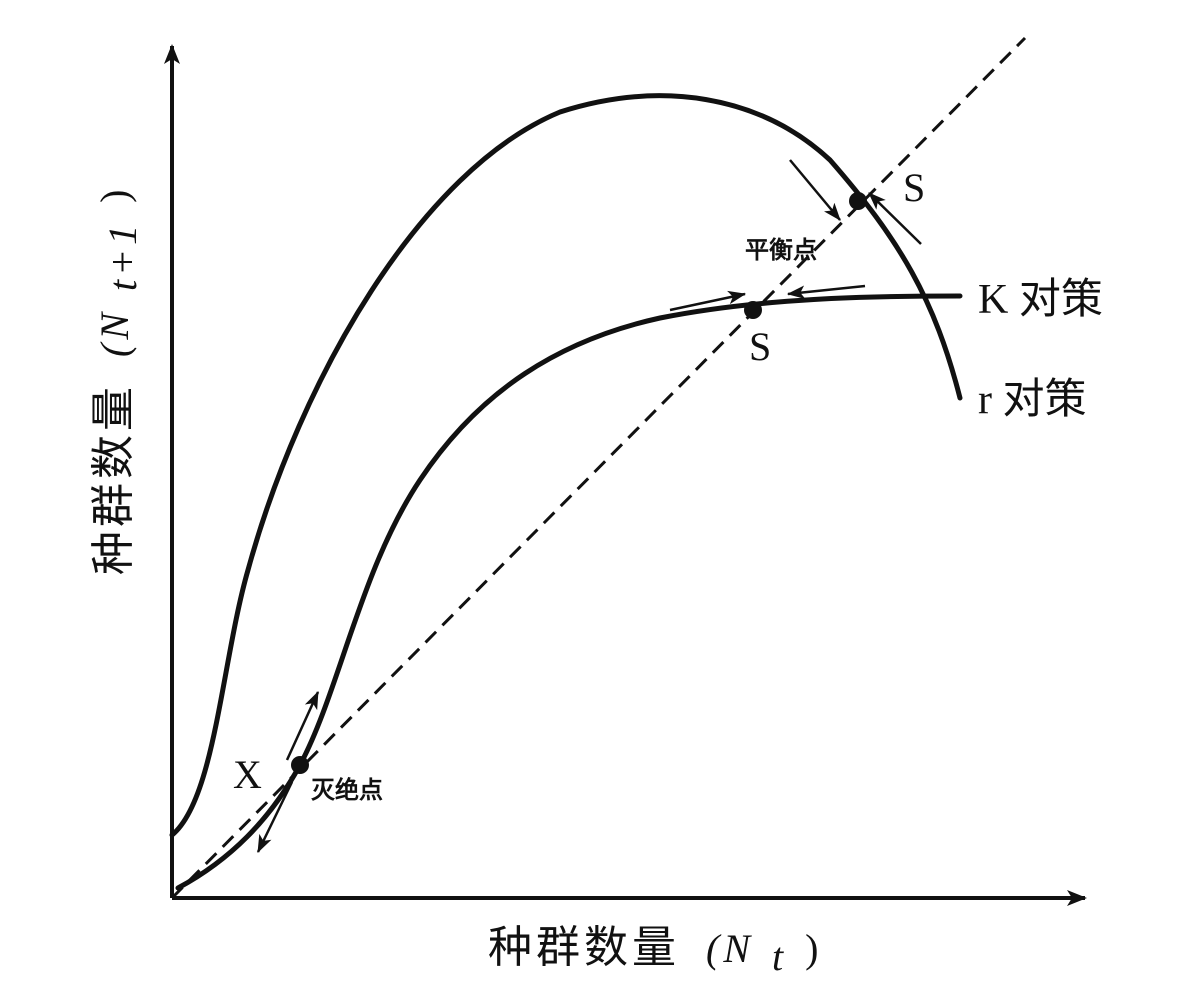 The height and width of the screenshot is (1004, 1200). What do you see at coordinates (114, 333) in the screenshot?
I see `y-axis-symbol: (N` at bounding box center [114, 333].